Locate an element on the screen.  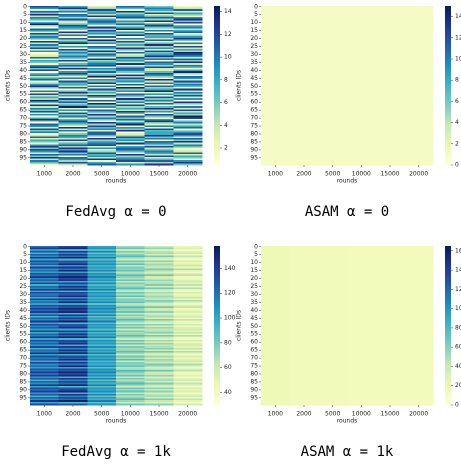
y-tick-label: 5 is located at coordinates (25, 254).